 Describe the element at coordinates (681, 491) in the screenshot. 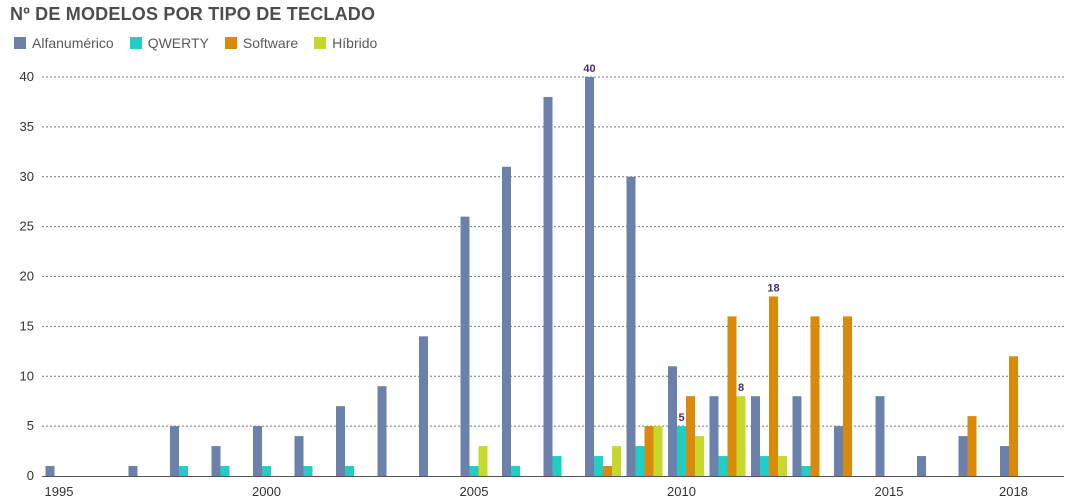

I see `x-tick-label: 2010` at that location.